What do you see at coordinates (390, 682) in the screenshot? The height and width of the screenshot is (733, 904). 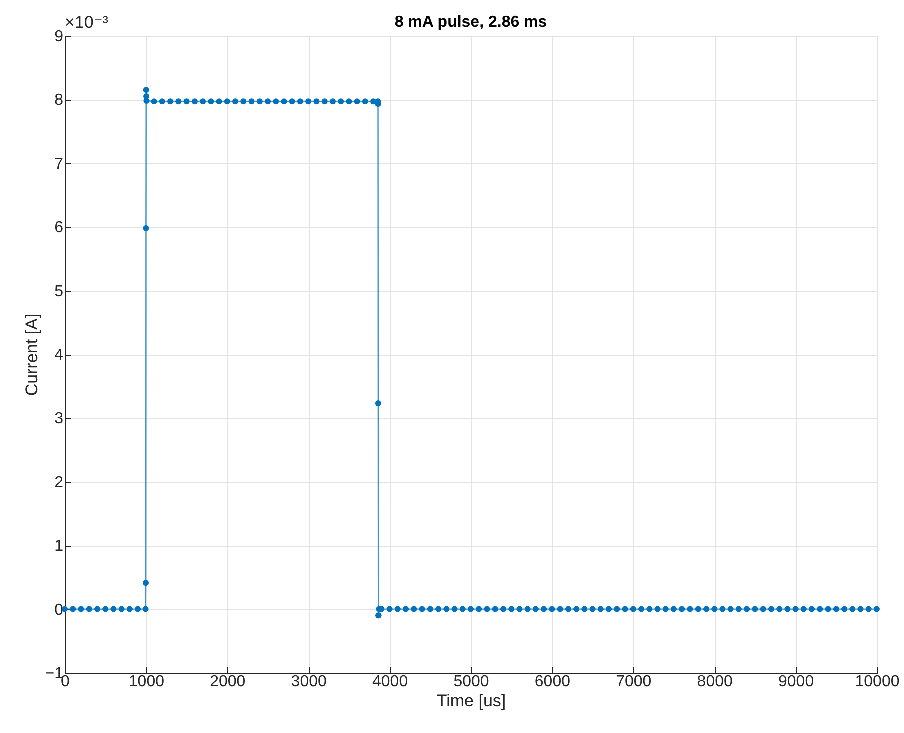 I see `x-tick-label: 4000` at bounding box center [390, 682].